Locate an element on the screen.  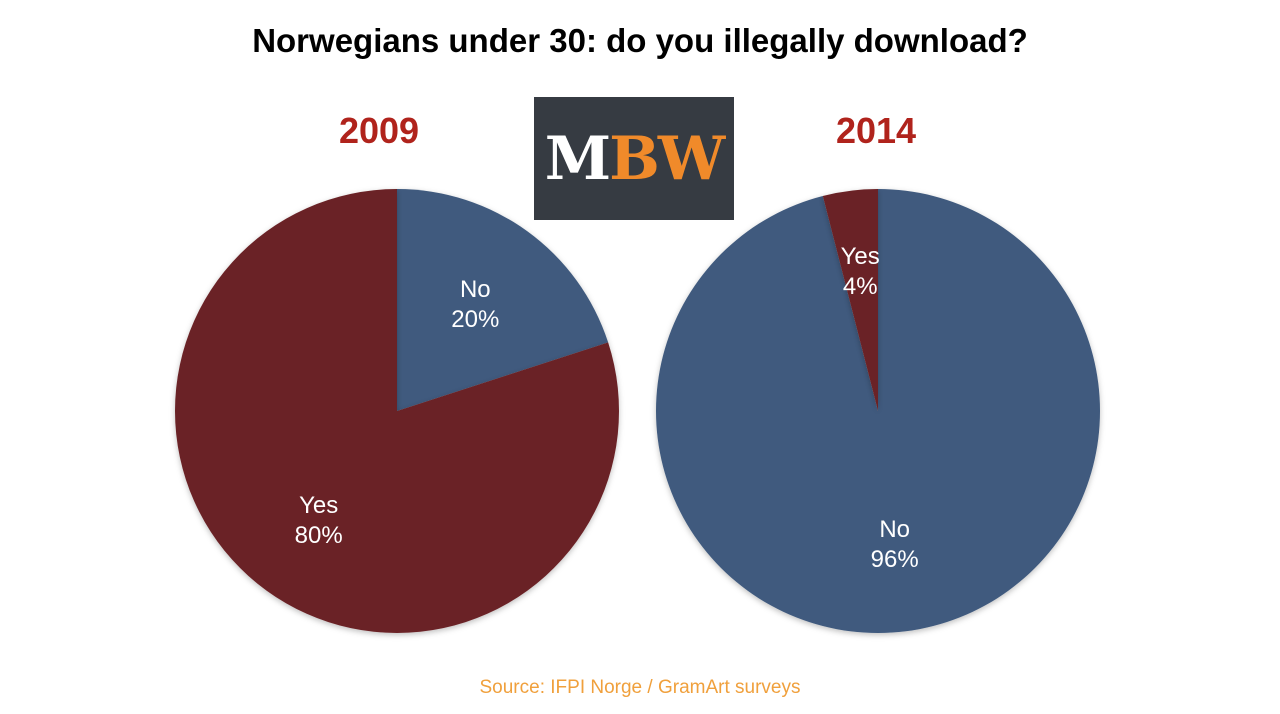
logo-letter-m: M is located at coordinates (577, 158).